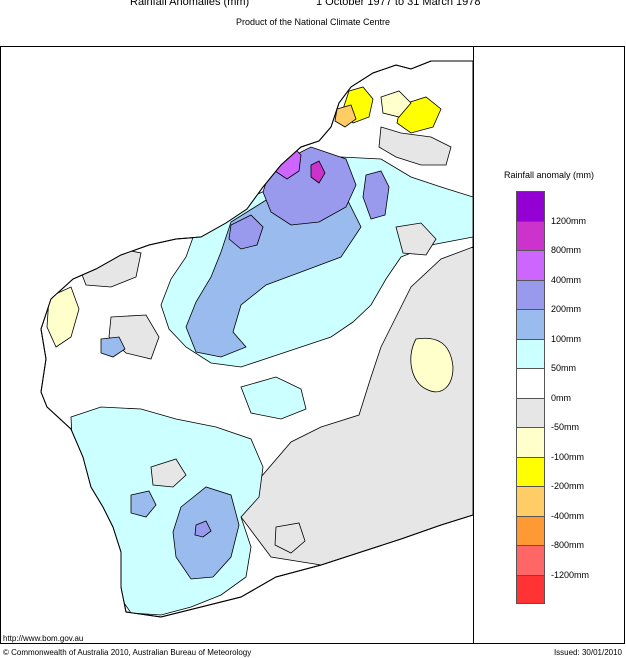  Describe the element at coordinates (566, 338) in the screenshot. I see `legend-label: 100mm` at that location.